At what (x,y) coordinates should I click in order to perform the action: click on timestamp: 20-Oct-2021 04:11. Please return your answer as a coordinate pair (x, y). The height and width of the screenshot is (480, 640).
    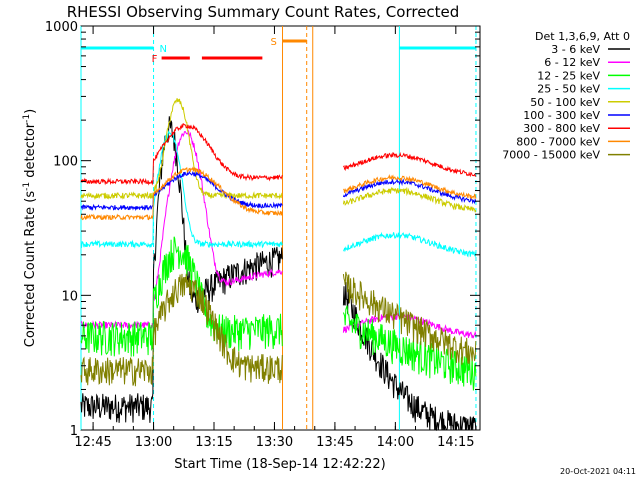
    Looking at the image, I should click on (598, 471).